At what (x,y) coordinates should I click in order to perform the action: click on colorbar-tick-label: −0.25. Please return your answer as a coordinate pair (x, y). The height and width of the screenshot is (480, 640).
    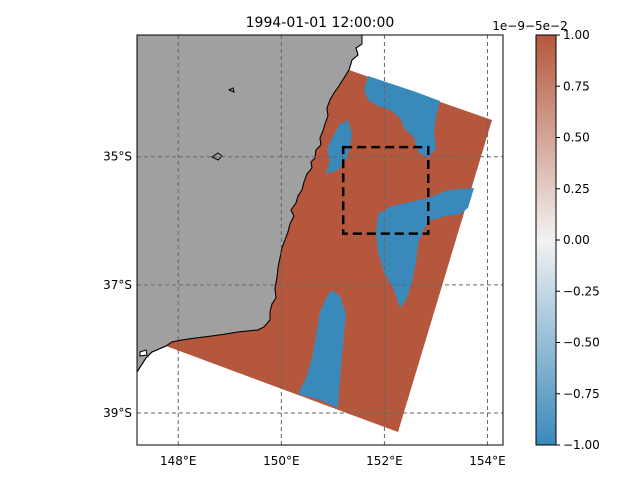
    Looking at the image, I should click on (581, 291).